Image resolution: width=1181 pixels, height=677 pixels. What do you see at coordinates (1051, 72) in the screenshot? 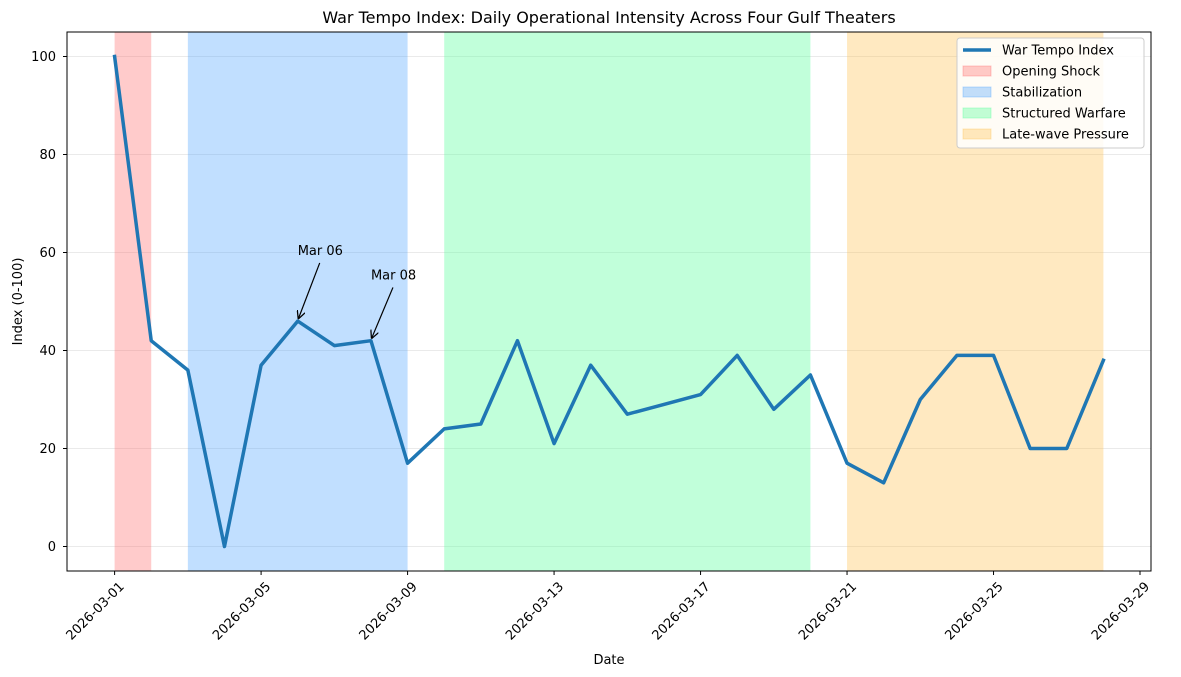
I see `legend-label: Opening Shock` at bounding box center [1051, 72].